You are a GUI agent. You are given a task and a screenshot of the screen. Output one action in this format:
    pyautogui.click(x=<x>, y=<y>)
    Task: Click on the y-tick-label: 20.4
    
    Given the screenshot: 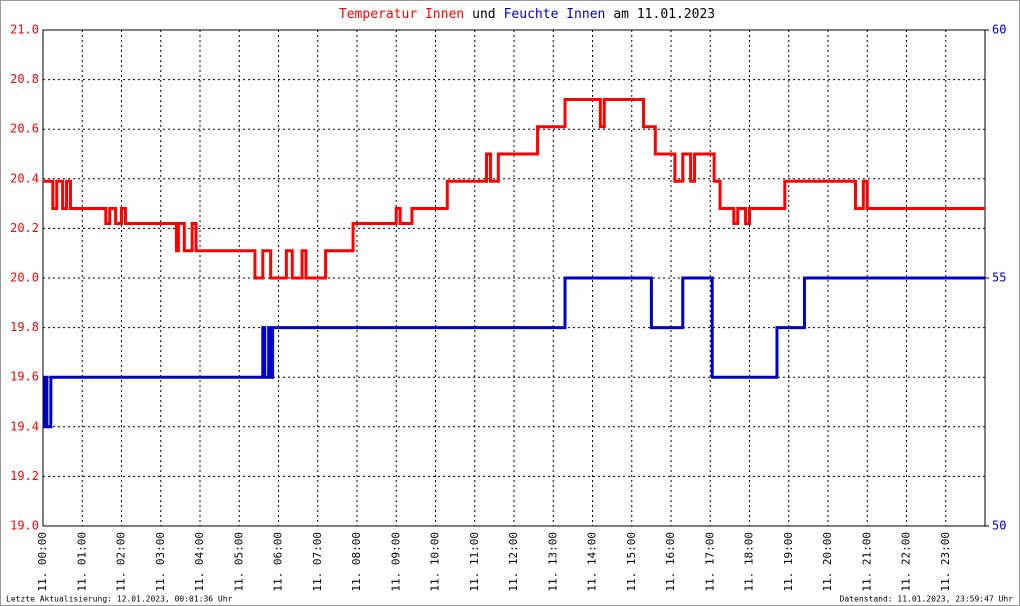 What is the action you would take?
    pyautogui.click(x=24, y=178)
    